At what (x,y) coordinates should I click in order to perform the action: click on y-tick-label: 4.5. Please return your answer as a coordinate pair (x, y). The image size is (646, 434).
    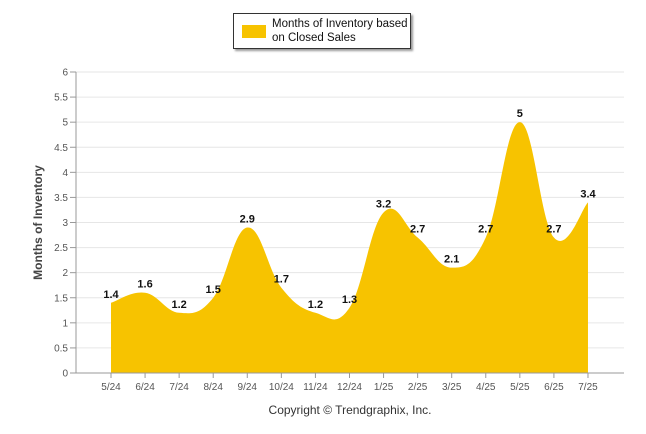
    Looking at the image, I should click on (61, 148).